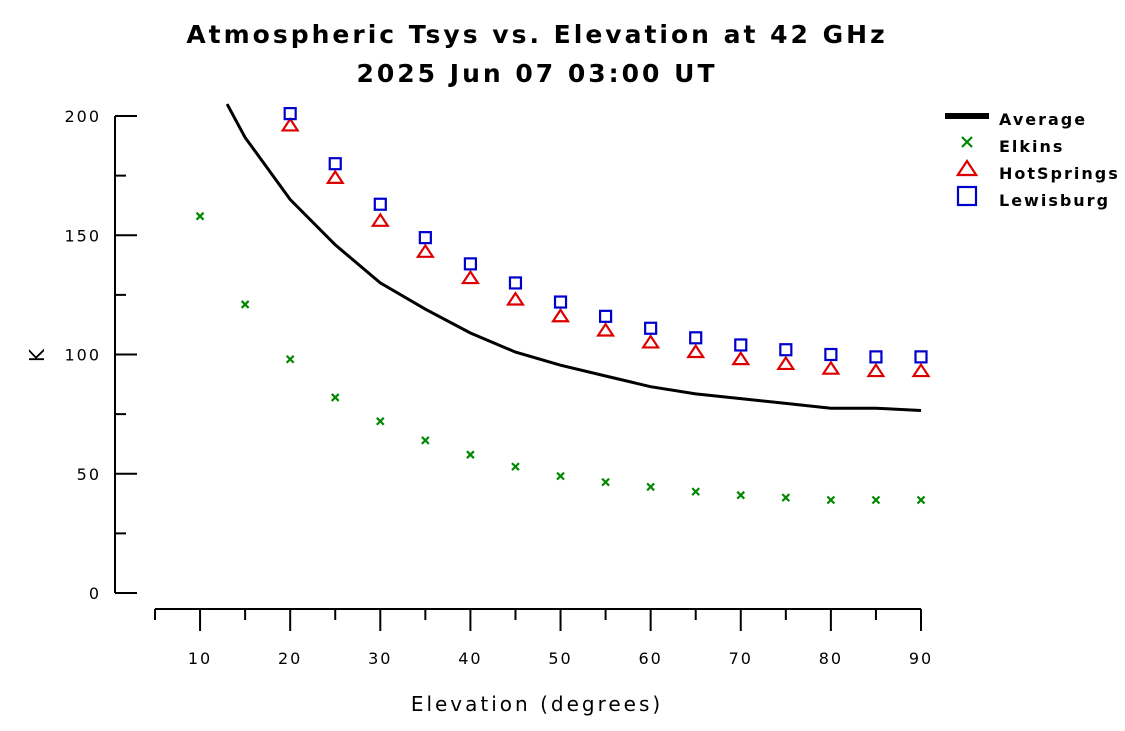 The width and height of the screenshot is (1125, 731). I want to click on y-tick-label: 100, so click(82, 355).